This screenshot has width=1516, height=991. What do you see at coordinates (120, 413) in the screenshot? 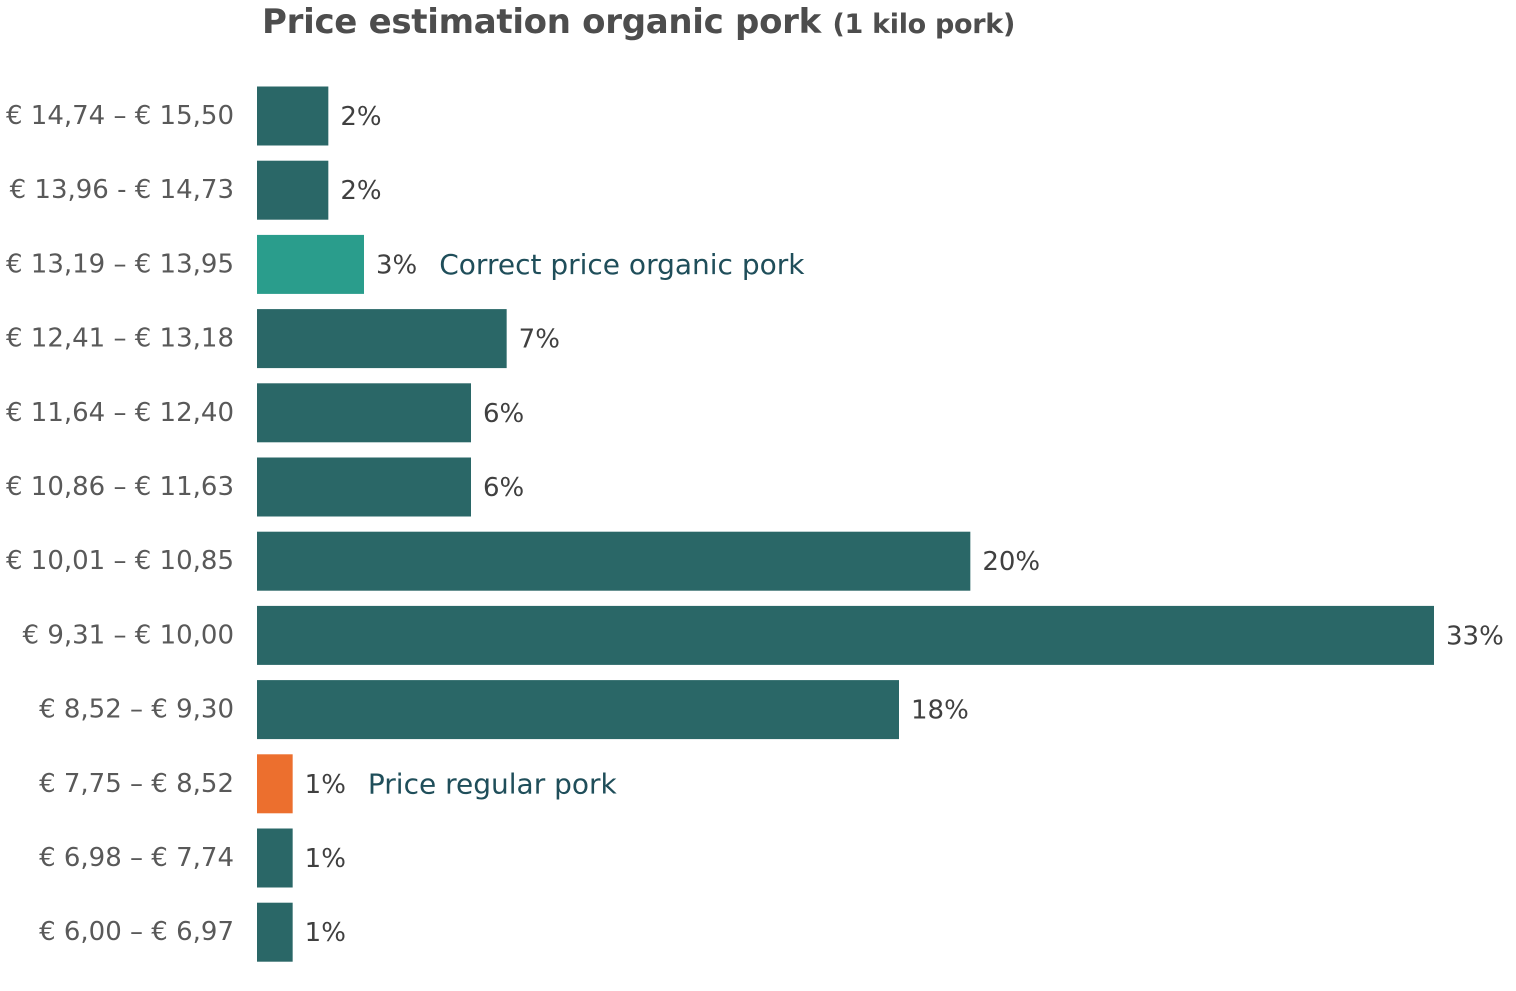
I see `category-label: € 11,64 – € 12,40` at bounding box center [120, 413].